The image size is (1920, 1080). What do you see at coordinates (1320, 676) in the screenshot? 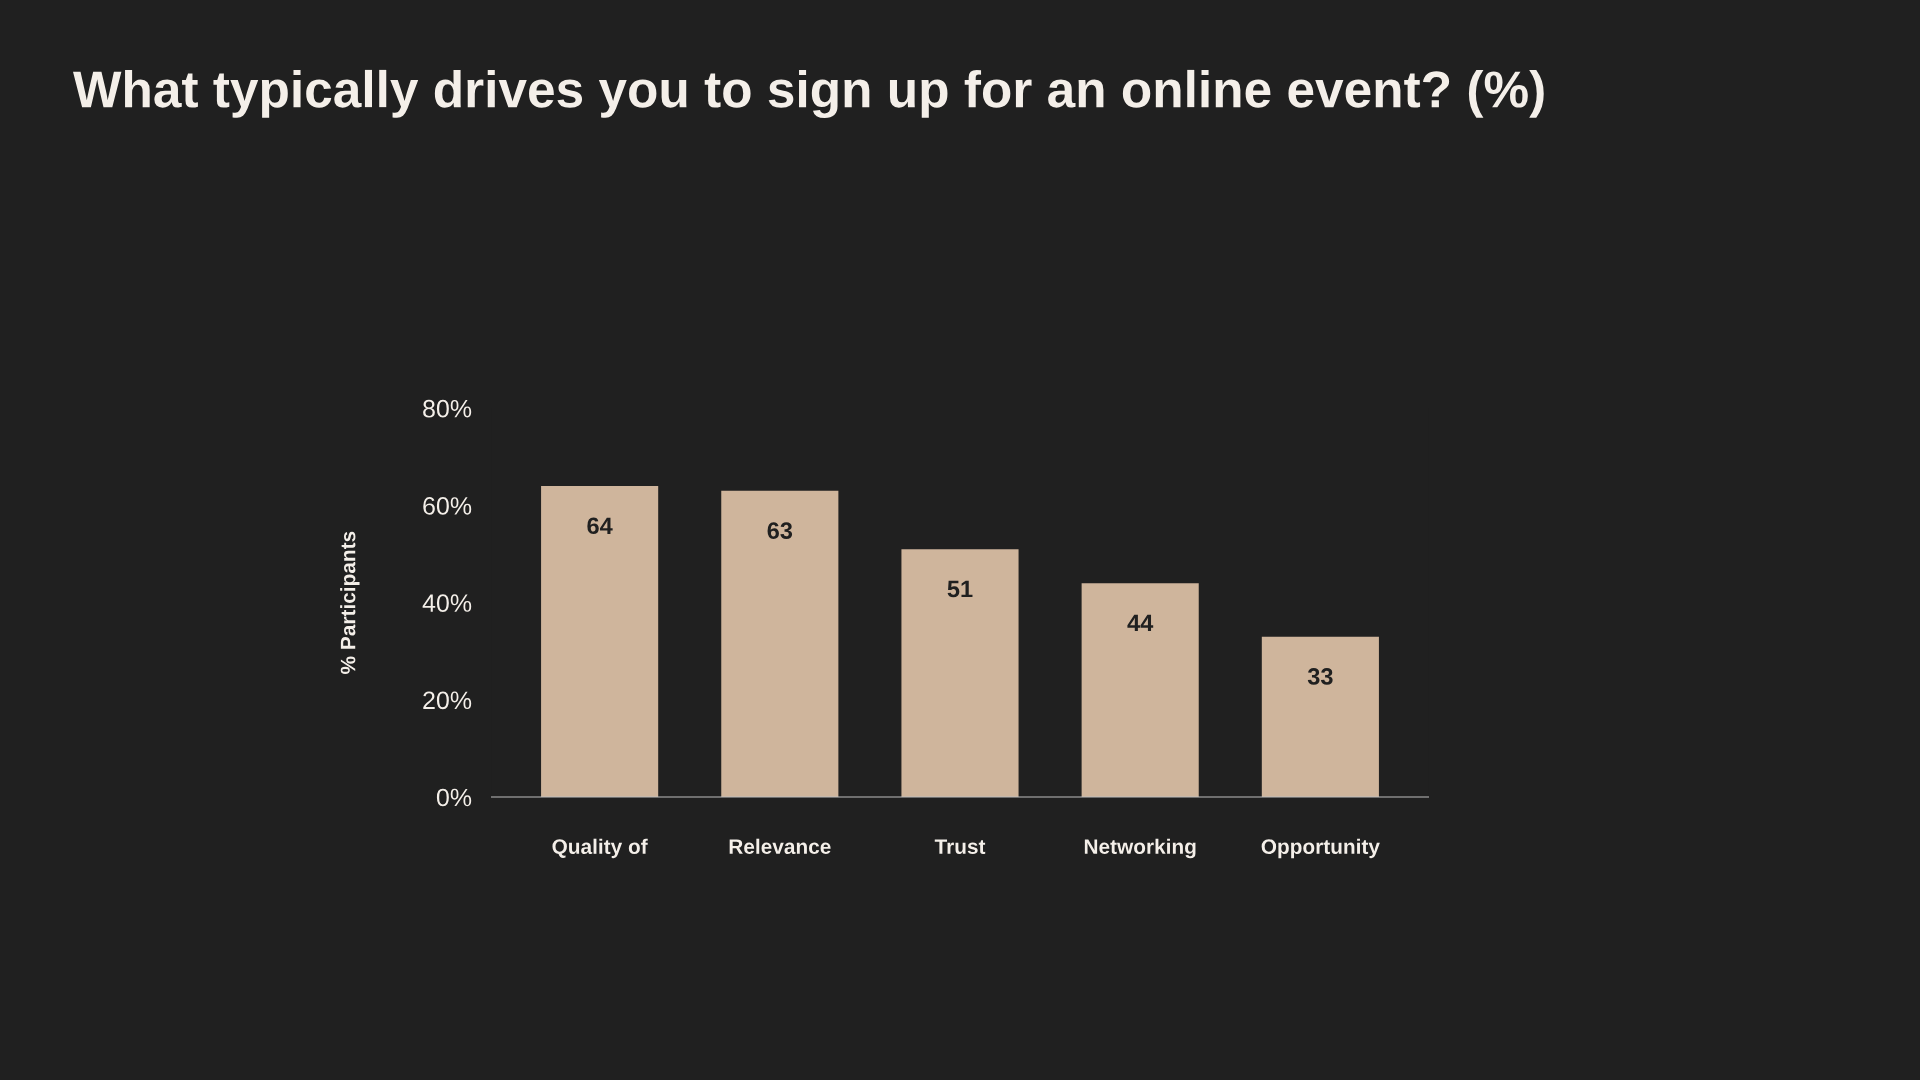
I see `data-label: 33` at bounding box center [1320, 676].